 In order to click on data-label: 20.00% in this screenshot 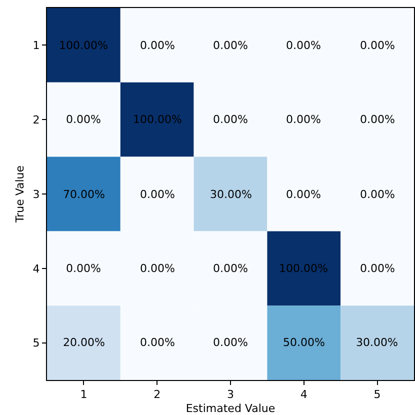, I will do `click(84, 342)`.